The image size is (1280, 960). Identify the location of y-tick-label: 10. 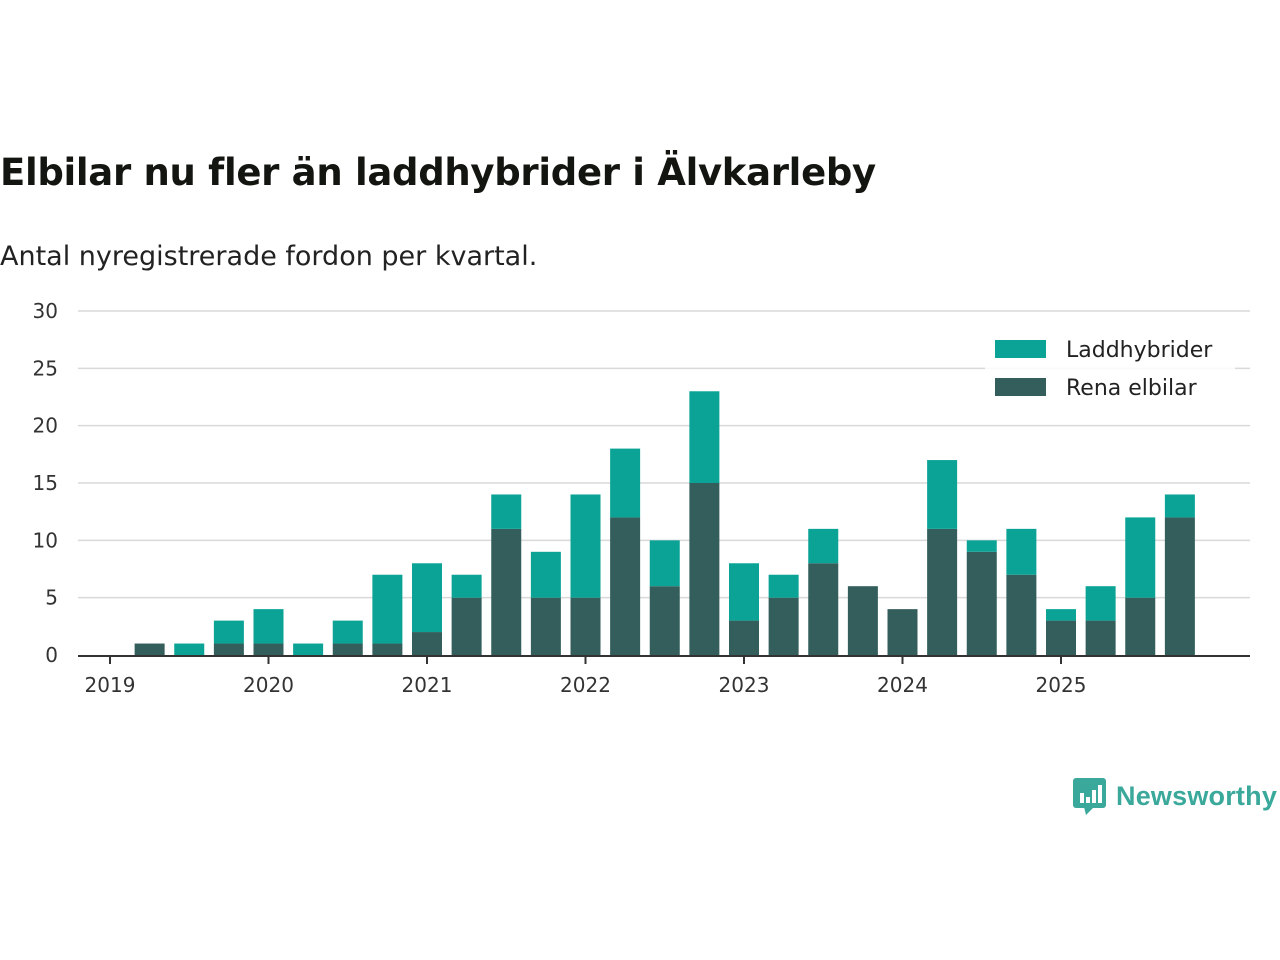
(45, 540).